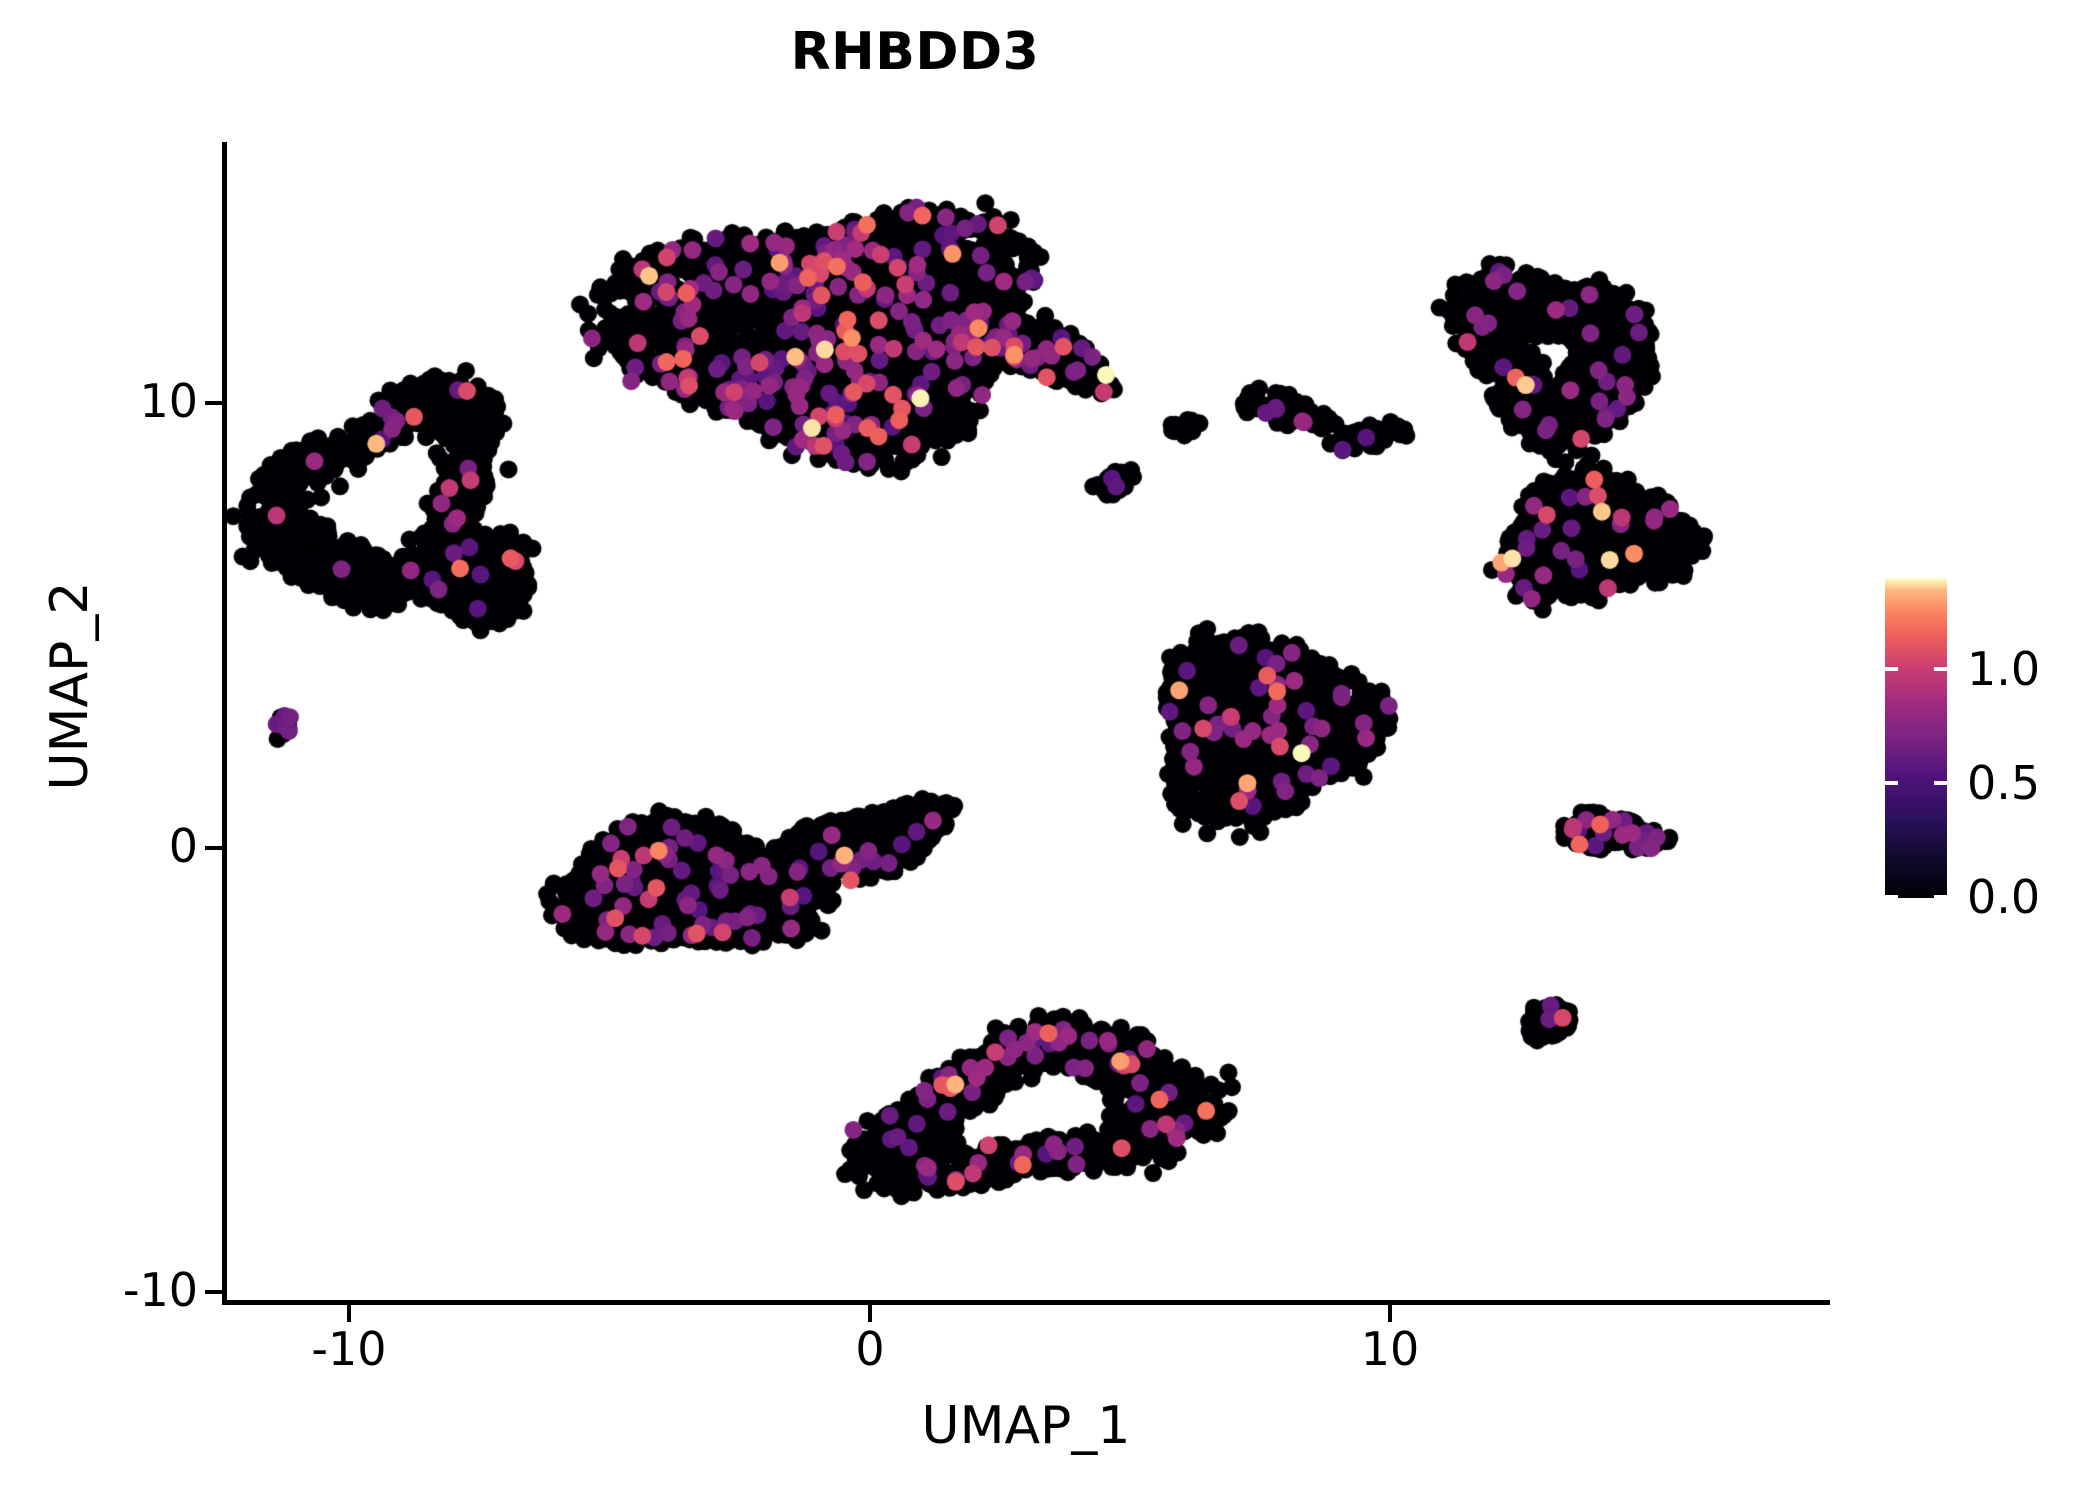 The image size is (2100, 1500). What do you see at coordinates (183, 846) in the screenshot?
I see `y-tick-label-0: 0` at bounding box center [183, 846].